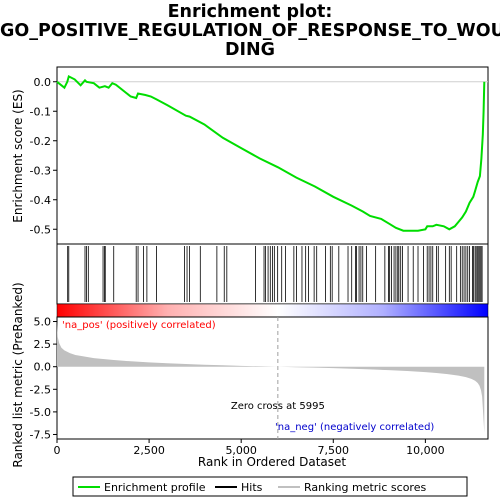  Describe the element at coordinates (40, 111) in the screenshot. I see `es-y-tick-label: -0.1` at that location.